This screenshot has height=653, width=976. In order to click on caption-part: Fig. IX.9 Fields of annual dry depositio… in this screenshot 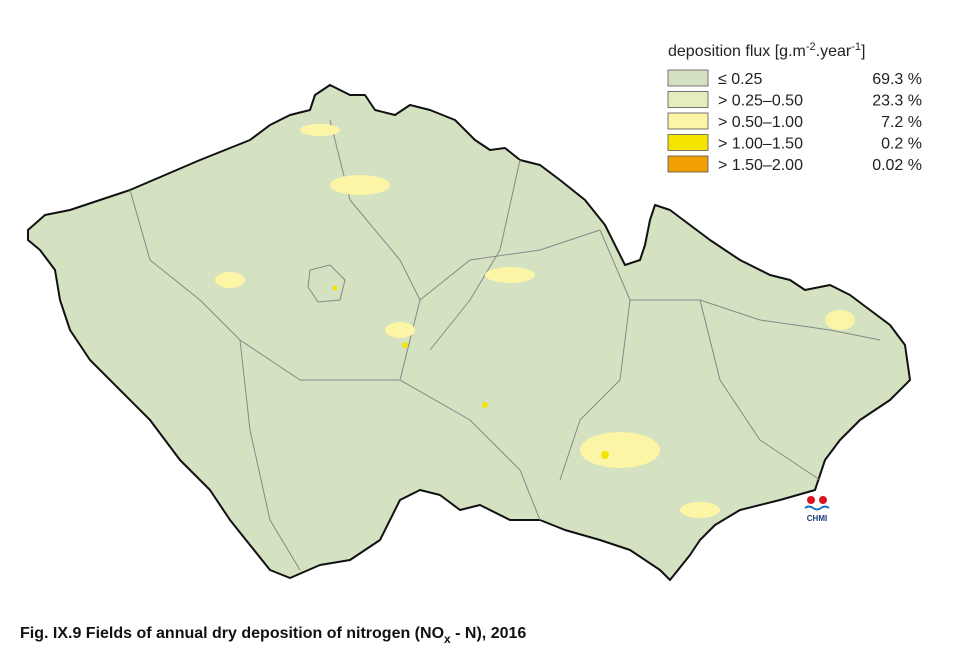, I will do `click(232, 633)`.